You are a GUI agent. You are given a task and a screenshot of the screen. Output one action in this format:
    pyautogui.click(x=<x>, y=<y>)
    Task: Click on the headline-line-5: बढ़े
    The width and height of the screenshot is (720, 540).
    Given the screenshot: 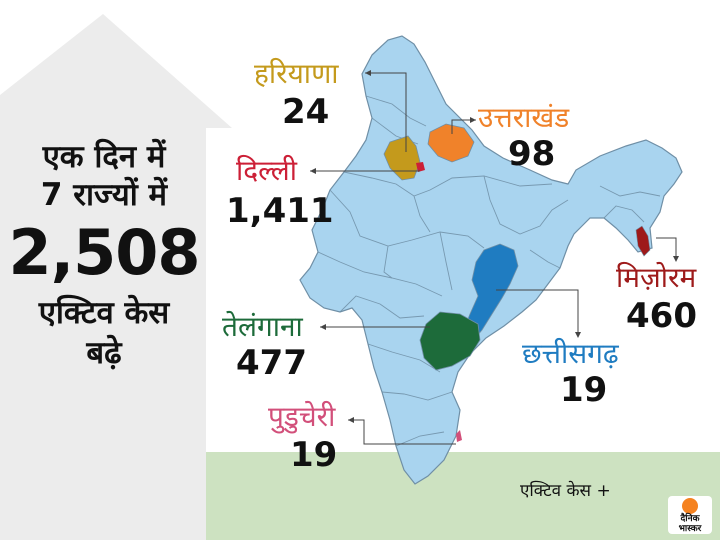 What is the action you would take?
    pyautogui.click(x=104, y=353)
    